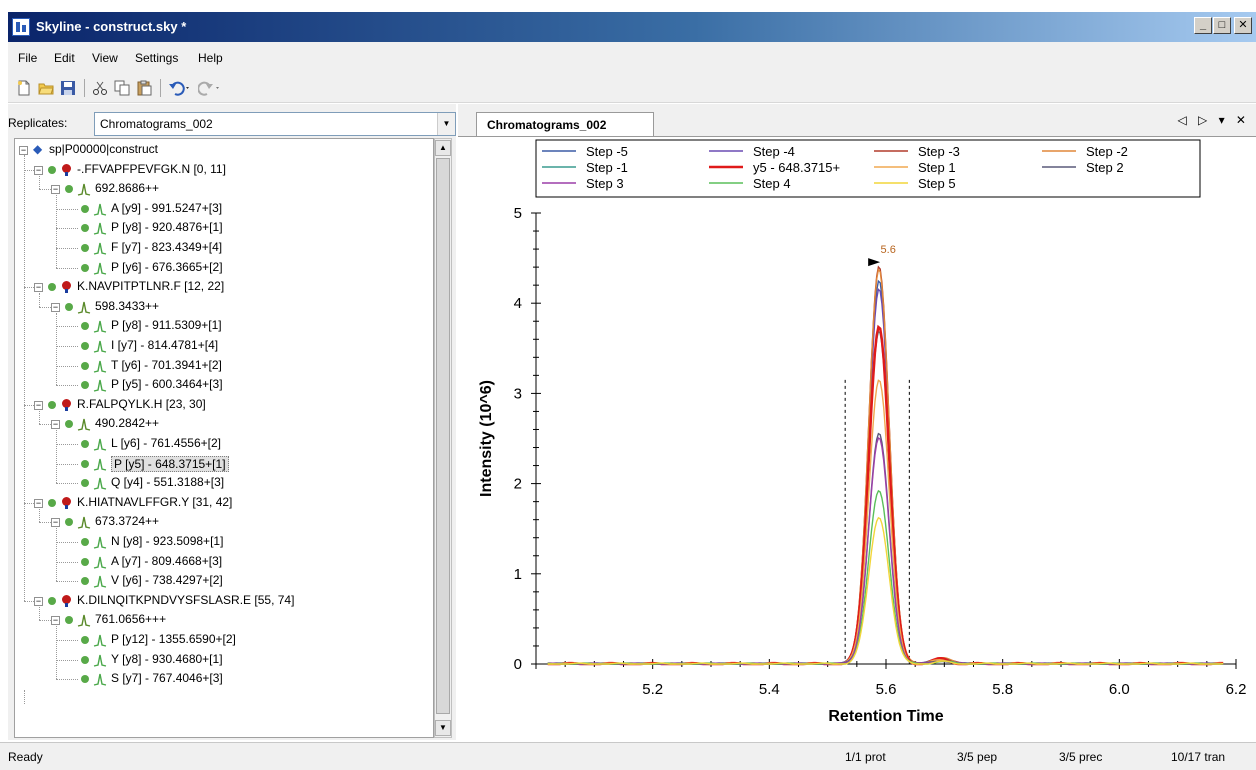 This screenshot has height=770, width=1256. Describe the element at coordinates (166, 443) in the screenshot. I see `transition-node-label: L [y6] - 761.4556+[2]` at that location.